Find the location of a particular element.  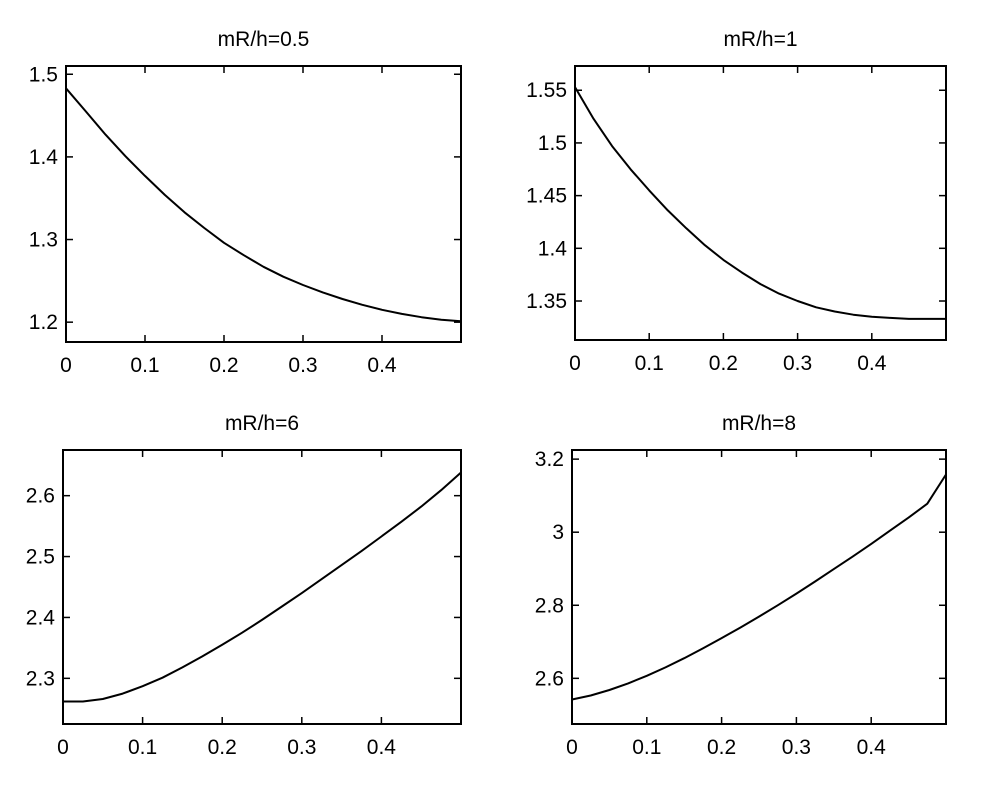

y-tick-label: 1.45 is located at coordinates (546, 196).